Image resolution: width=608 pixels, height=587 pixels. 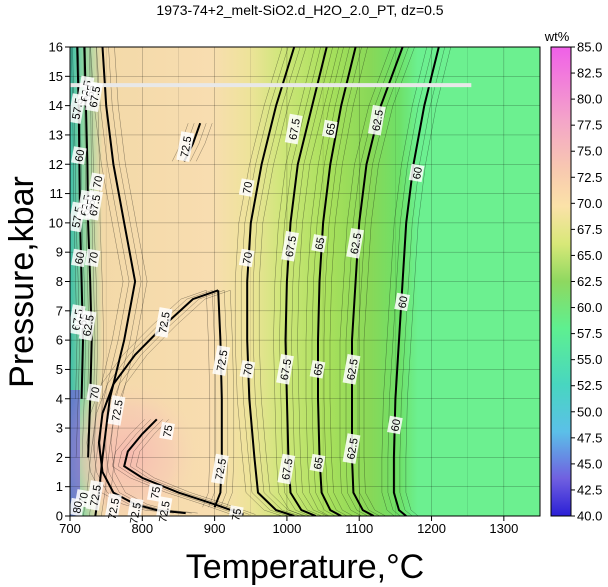 What do you see at coordinates (142, 528) in the screenshot?
I see `x-tick-label: 800` at bounding box center [142, 528].